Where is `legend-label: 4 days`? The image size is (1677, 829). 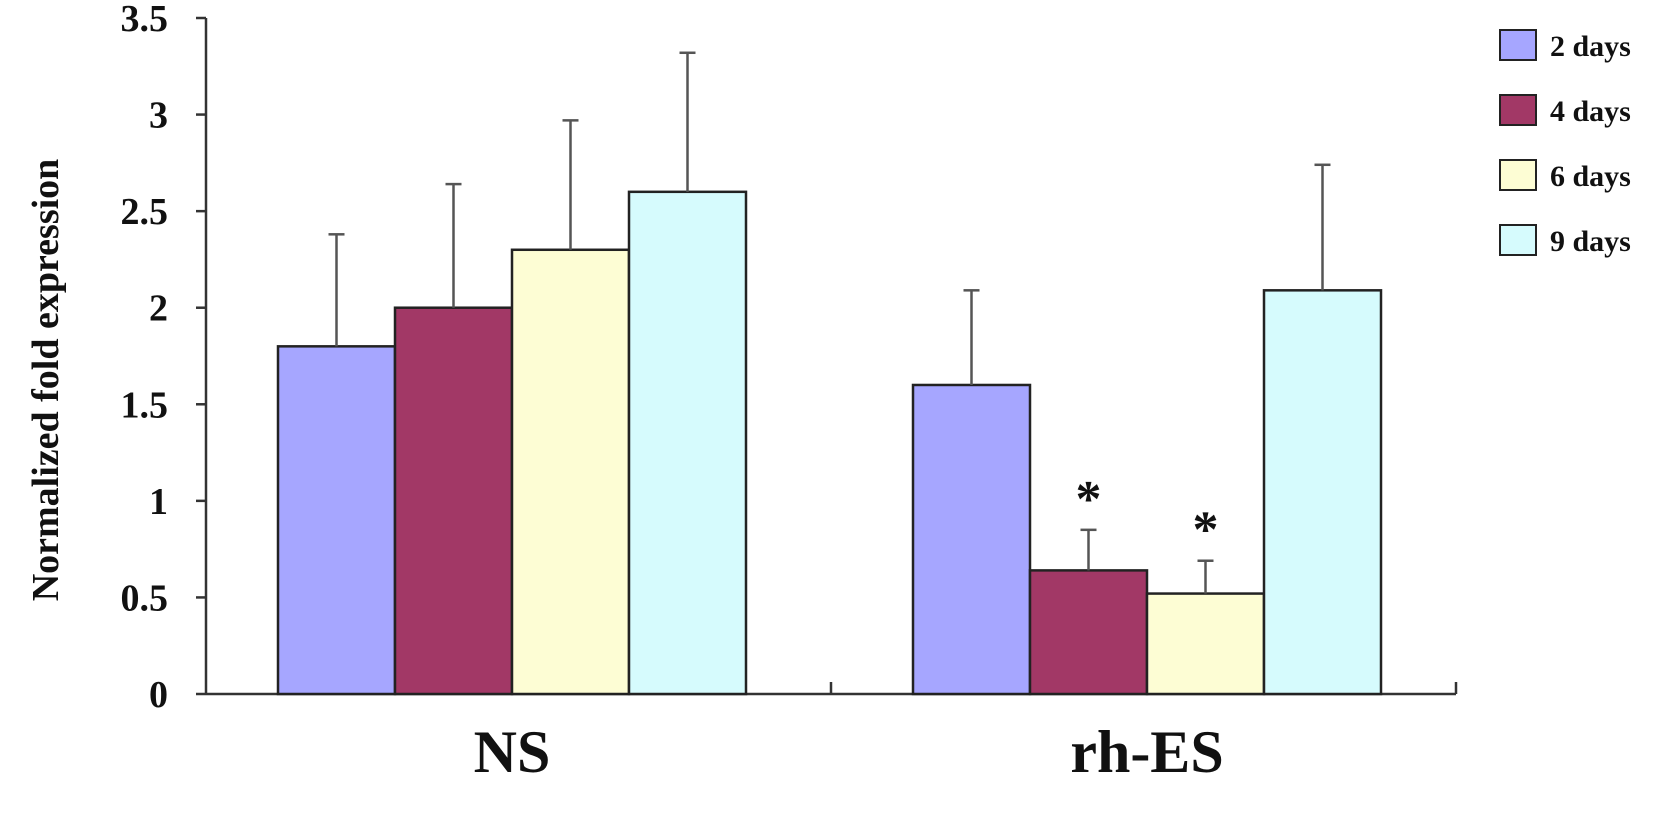
legend-label: 4 days is located at coordinates (1590, 111).